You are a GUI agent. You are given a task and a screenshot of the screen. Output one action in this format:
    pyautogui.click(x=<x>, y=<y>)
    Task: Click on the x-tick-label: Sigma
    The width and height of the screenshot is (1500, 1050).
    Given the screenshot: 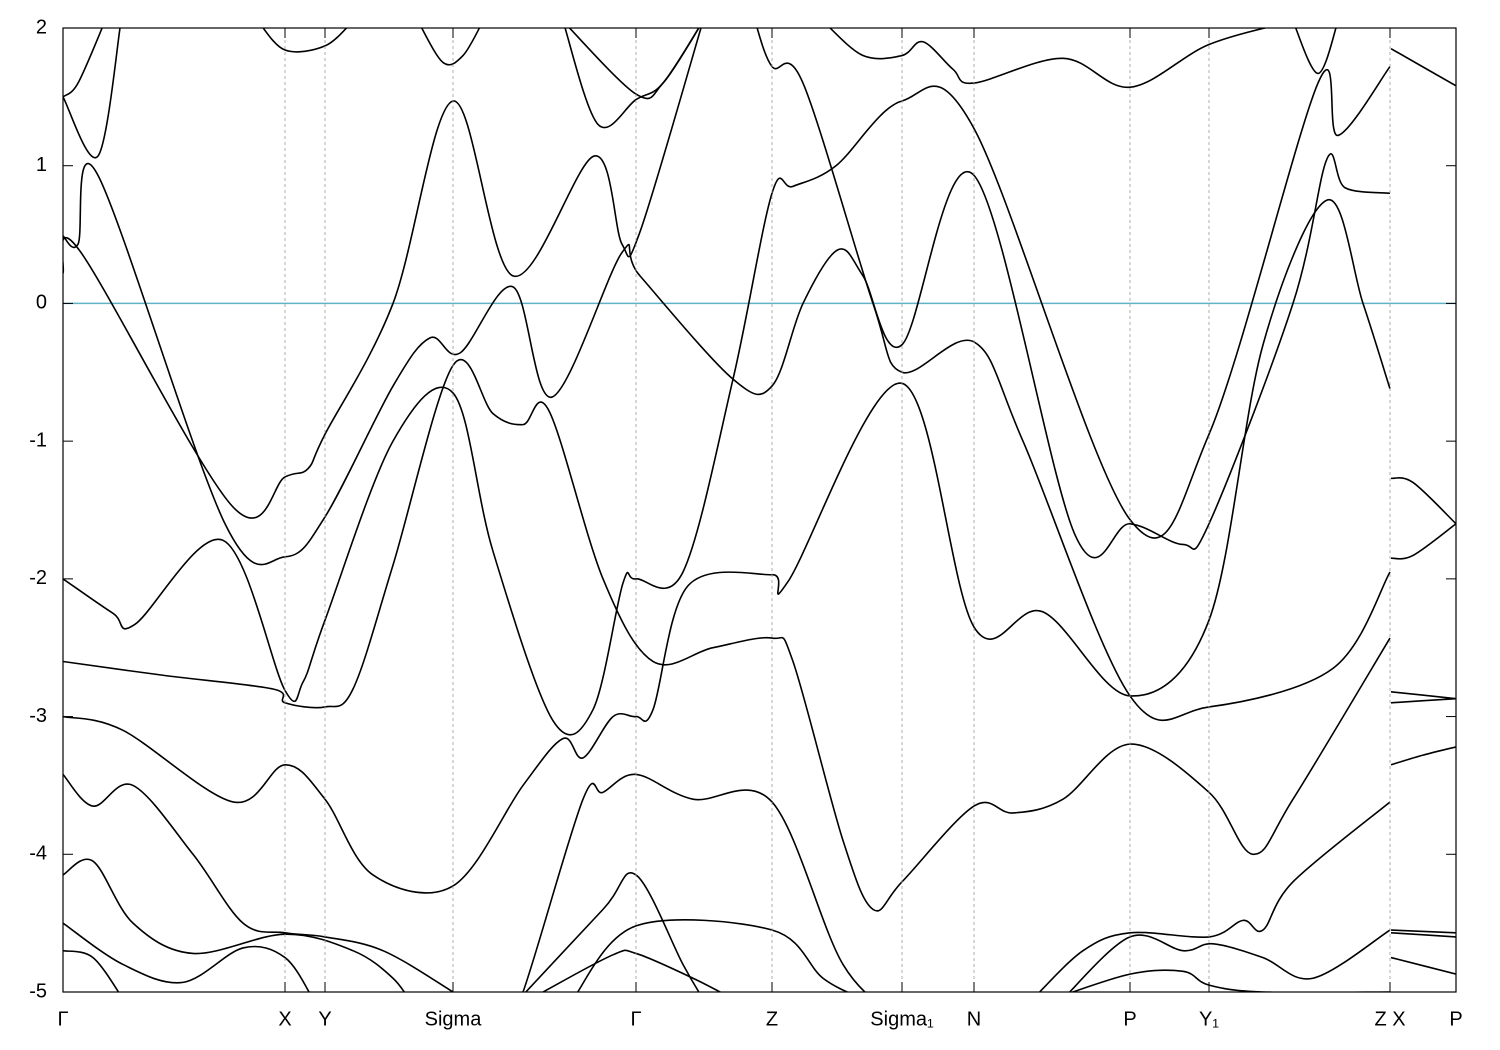 What is the action you would take?
    pyautogui.click(x=454, y=1019)
    